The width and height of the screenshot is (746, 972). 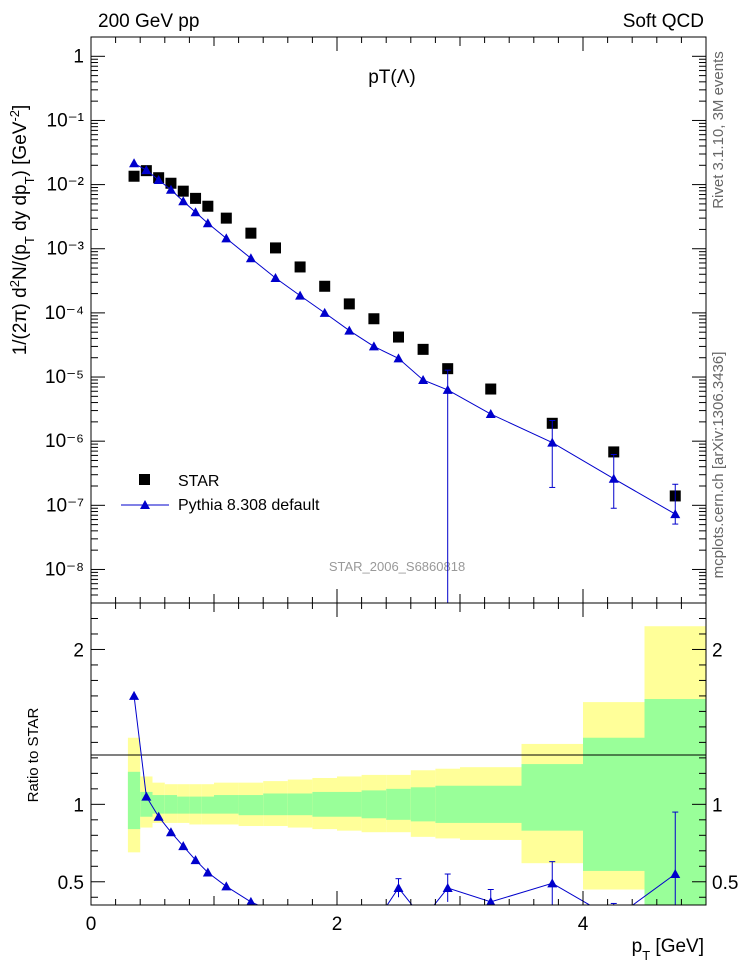 I want to click on legend: STAR Pythia 8.308 default, so click(x=220, y=493).